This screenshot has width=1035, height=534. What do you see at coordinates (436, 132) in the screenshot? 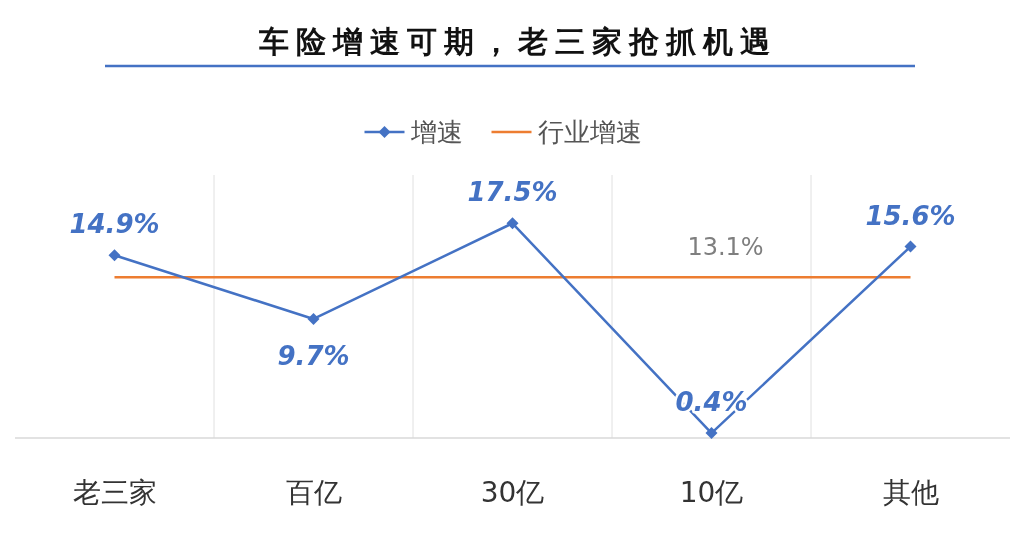
I see `legend-label: 增速` at bounding box center [436, 132].